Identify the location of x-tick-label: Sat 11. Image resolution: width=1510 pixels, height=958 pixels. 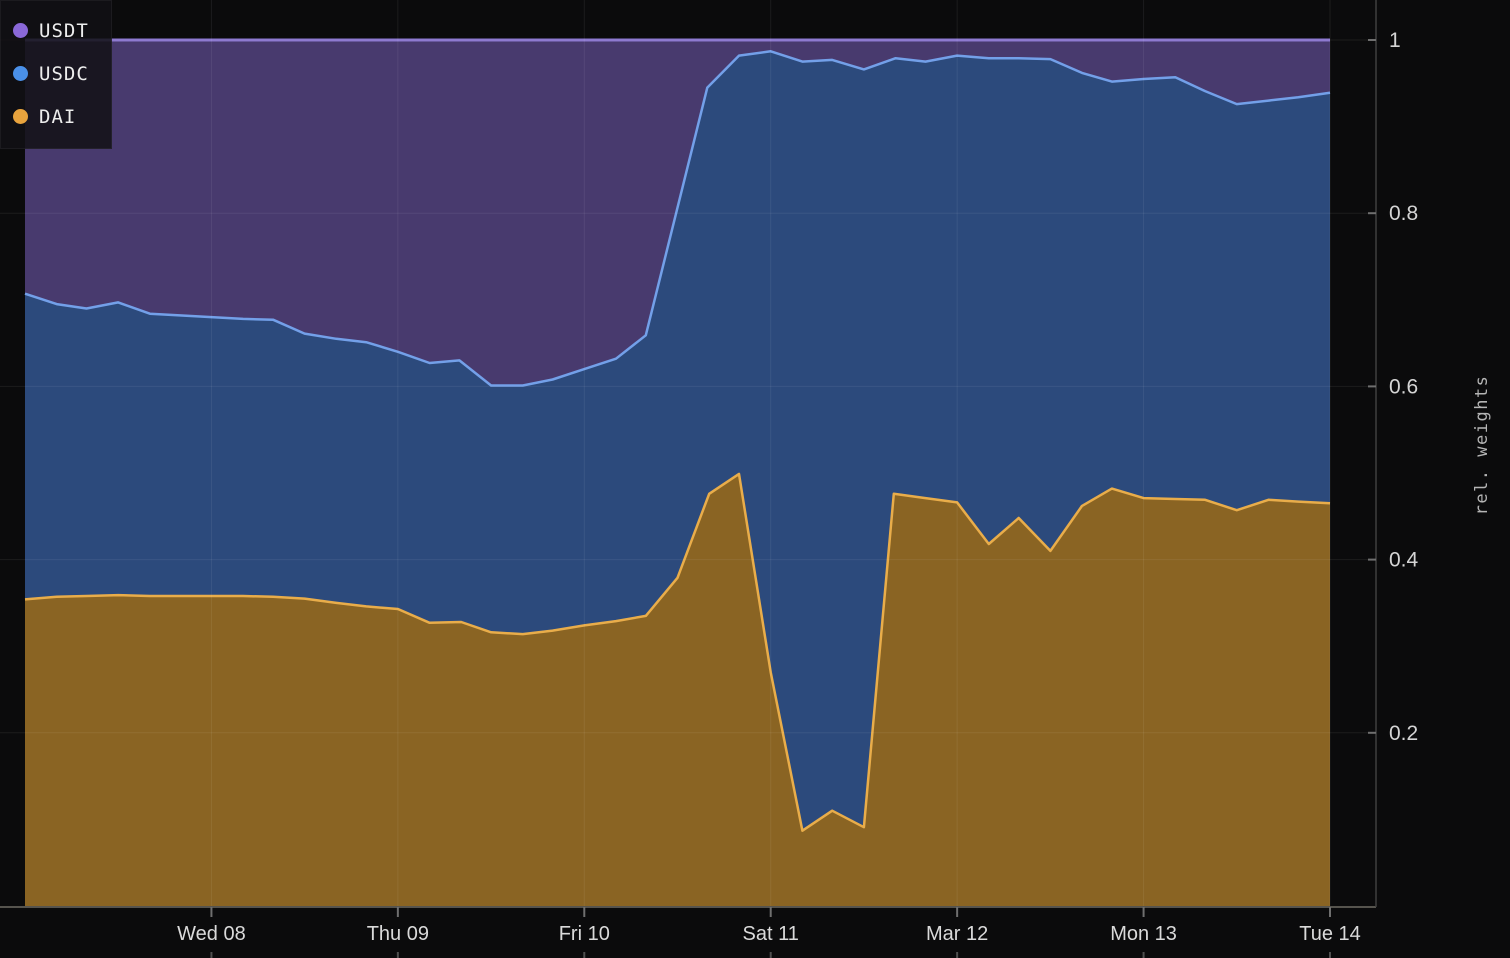
(771, 934).